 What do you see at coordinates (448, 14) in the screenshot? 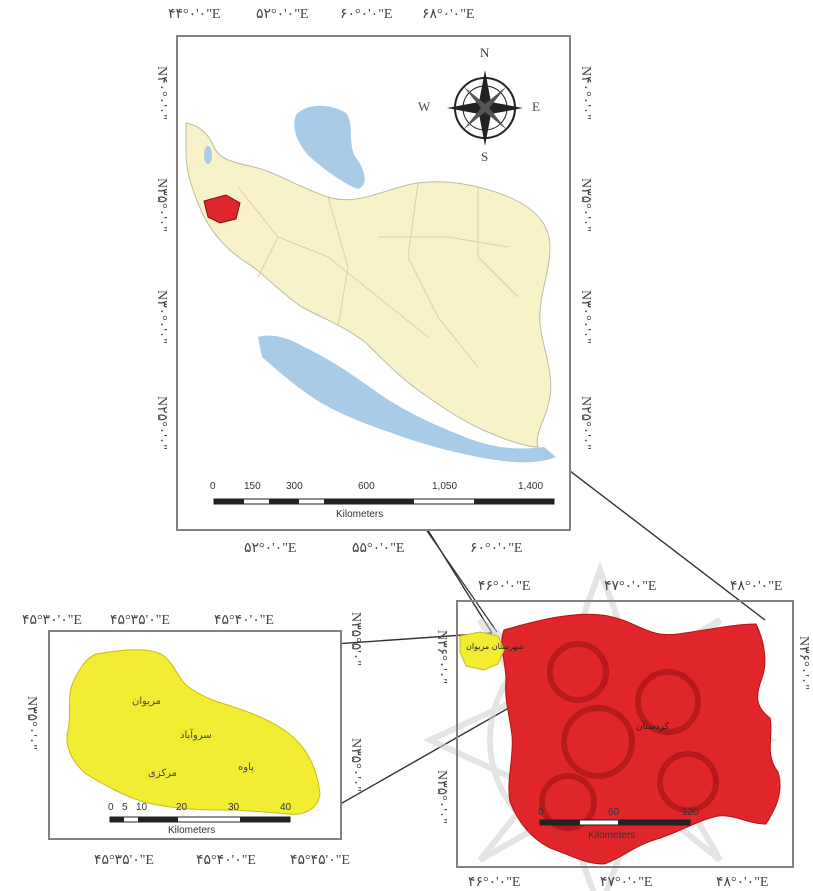
I see `iran-top-lon-4: ۶۸°۰'۰"E` at bounding box center [448, 14].